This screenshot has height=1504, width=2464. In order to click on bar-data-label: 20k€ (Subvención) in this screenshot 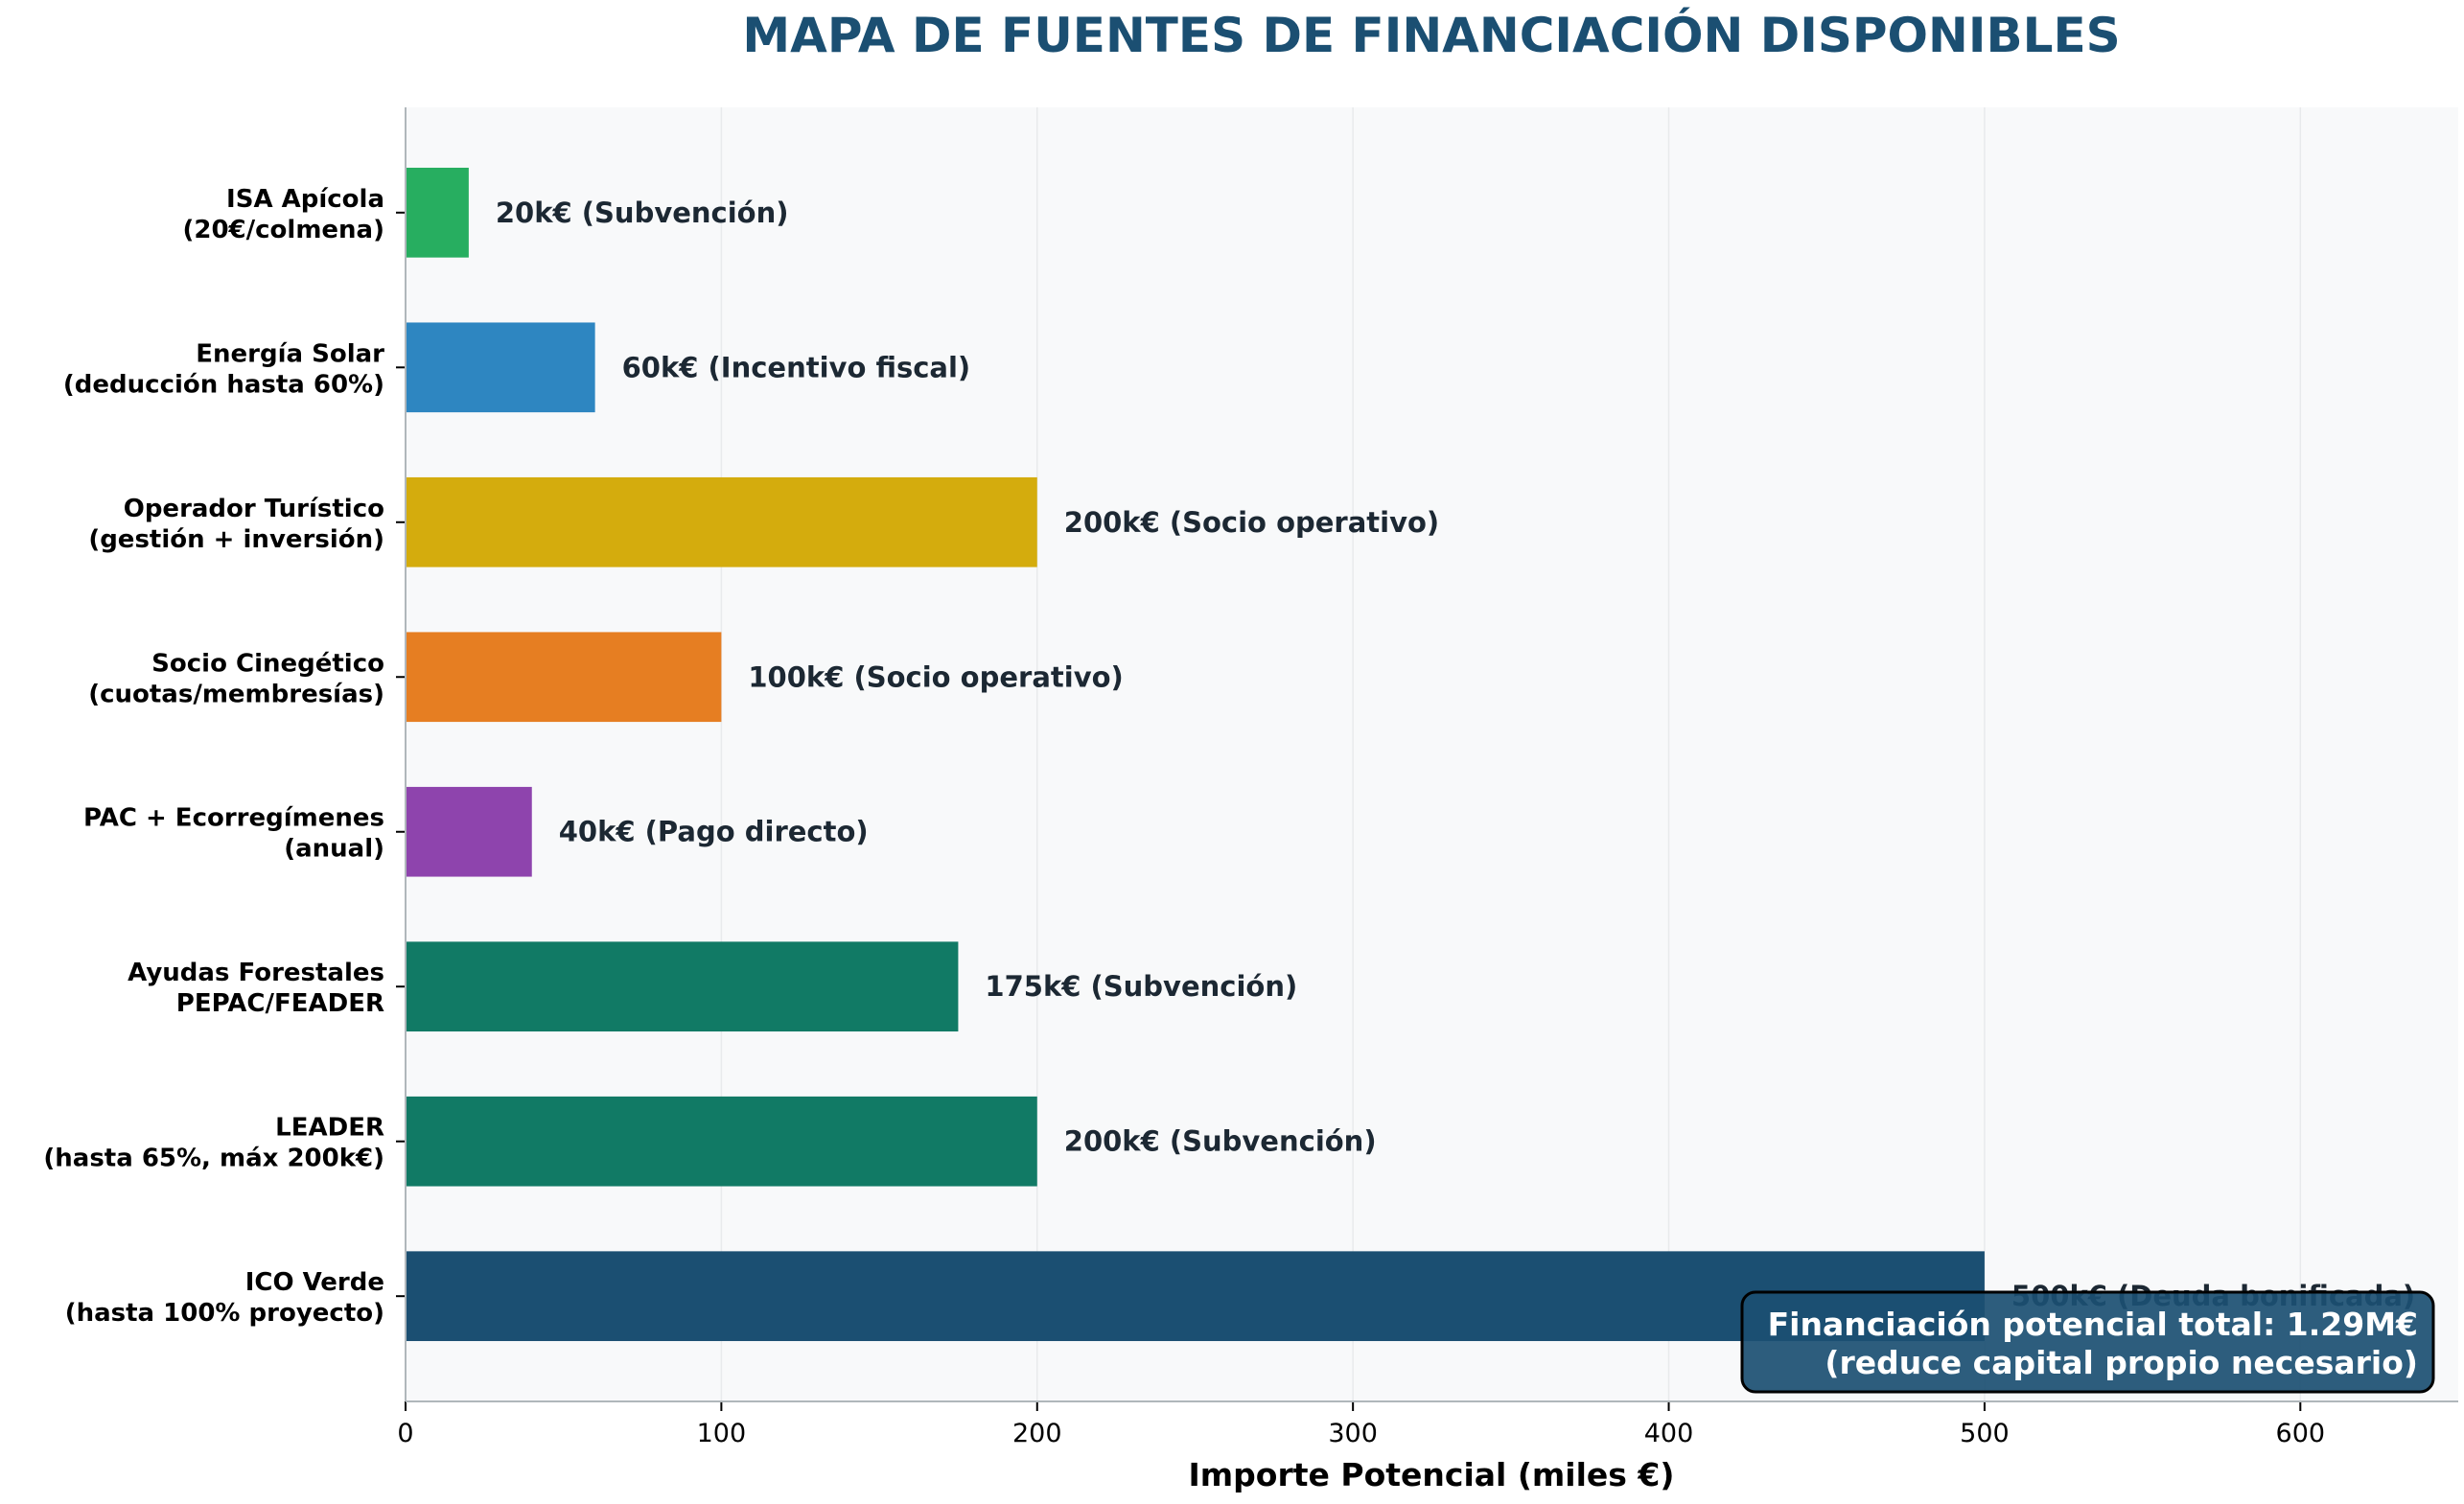, I will do `click(642, 213)`.